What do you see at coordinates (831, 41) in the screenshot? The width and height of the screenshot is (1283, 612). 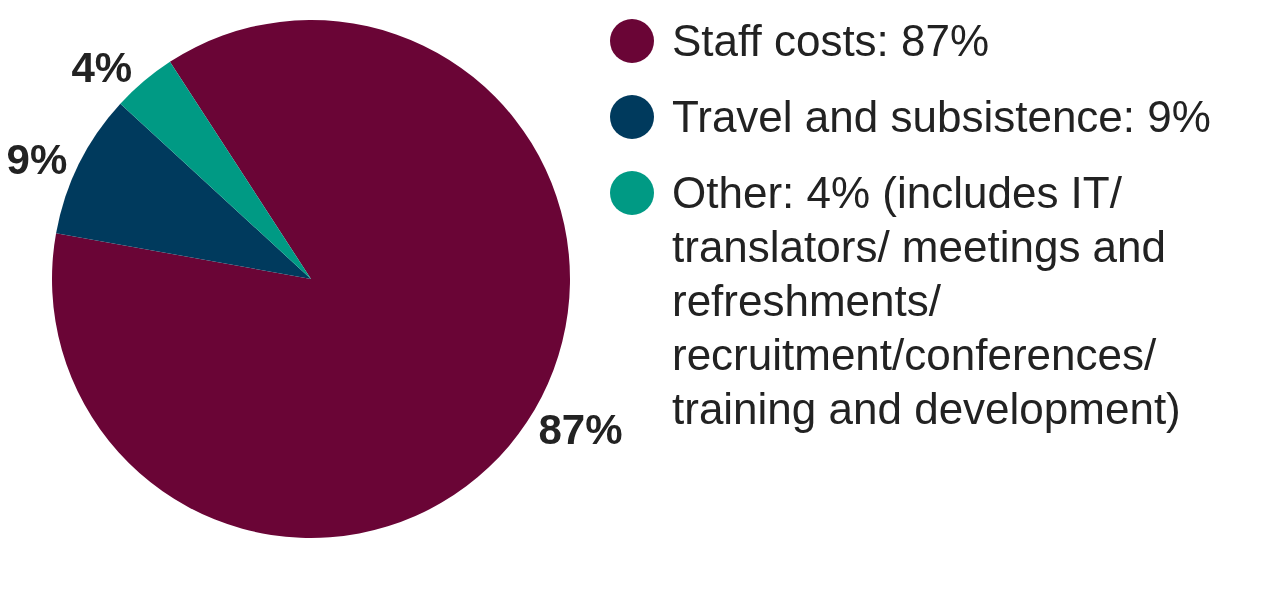 I see `legend-label: Staff costs: 87%` at bounding box center [831, 41].